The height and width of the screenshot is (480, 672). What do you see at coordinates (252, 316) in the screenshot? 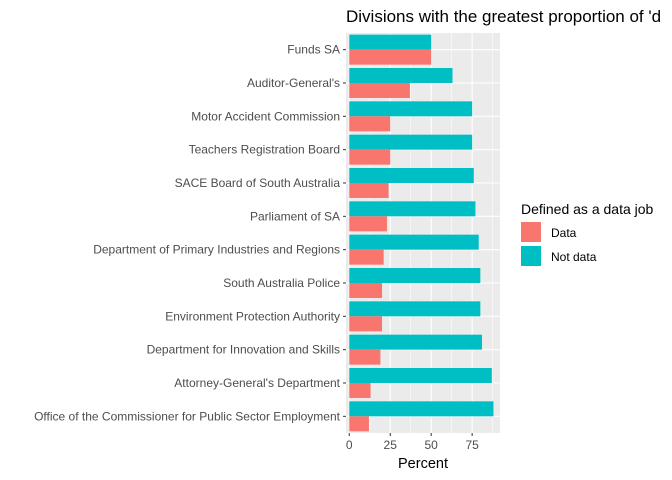
I see `y-tick-label: Environment Protection Authority` at bounding box center [252, 316].